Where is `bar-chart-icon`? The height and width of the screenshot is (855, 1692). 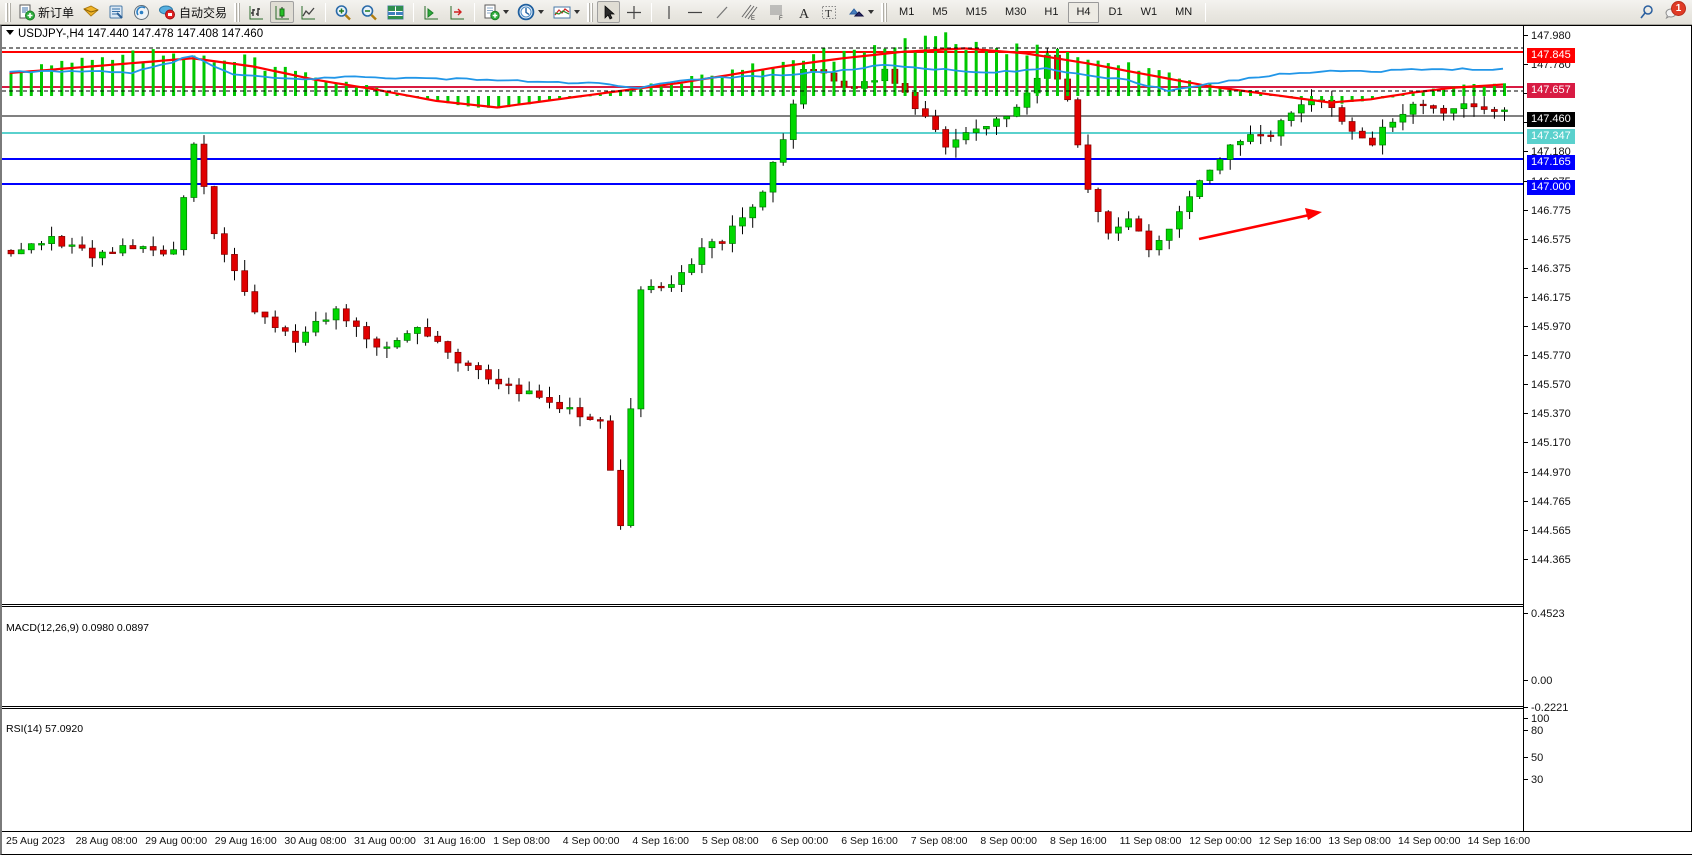
bar-chart-icon is located at coordinates (256, 12).